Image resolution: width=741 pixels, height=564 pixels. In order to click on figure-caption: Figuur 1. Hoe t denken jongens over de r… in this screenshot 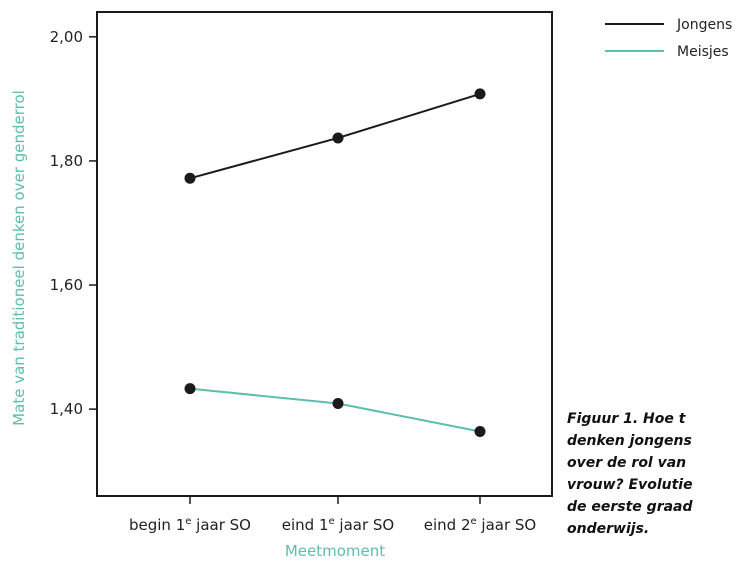, I will do `click(630, 474)`.